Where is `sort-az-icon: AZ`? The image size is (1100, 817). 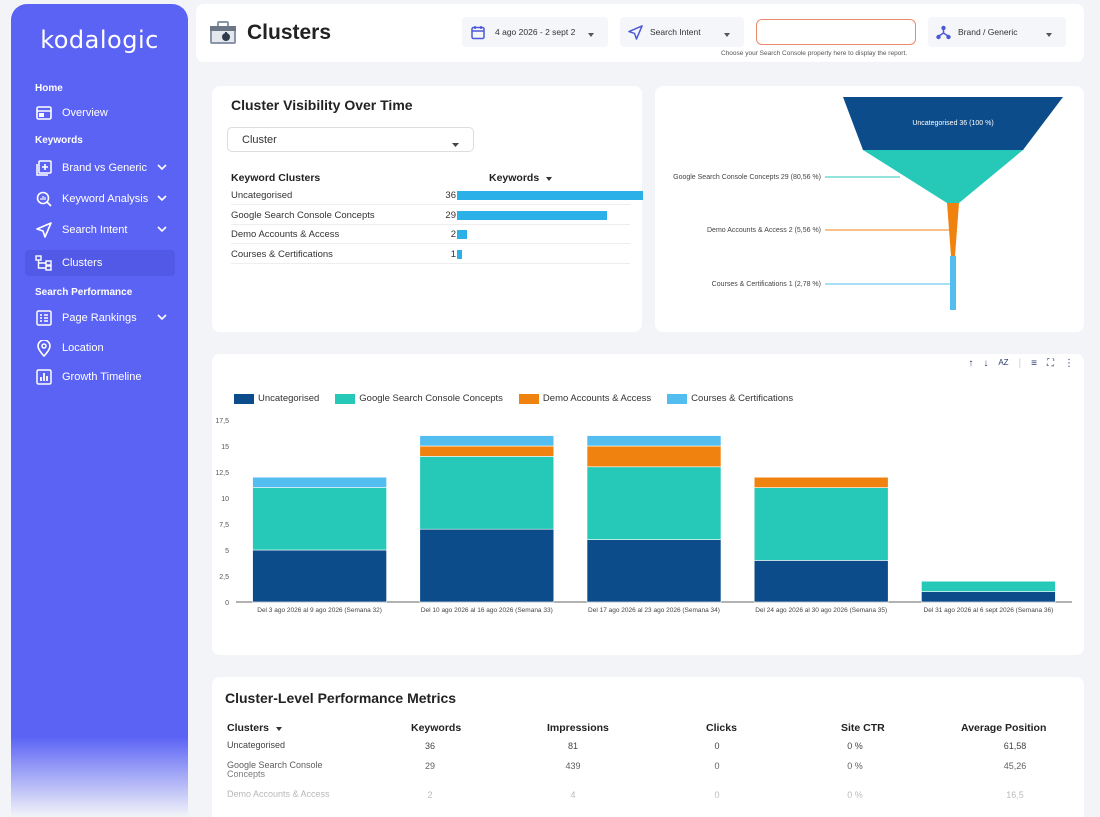
sort-az-icon: AZ is located at coordinates (1003, 362).